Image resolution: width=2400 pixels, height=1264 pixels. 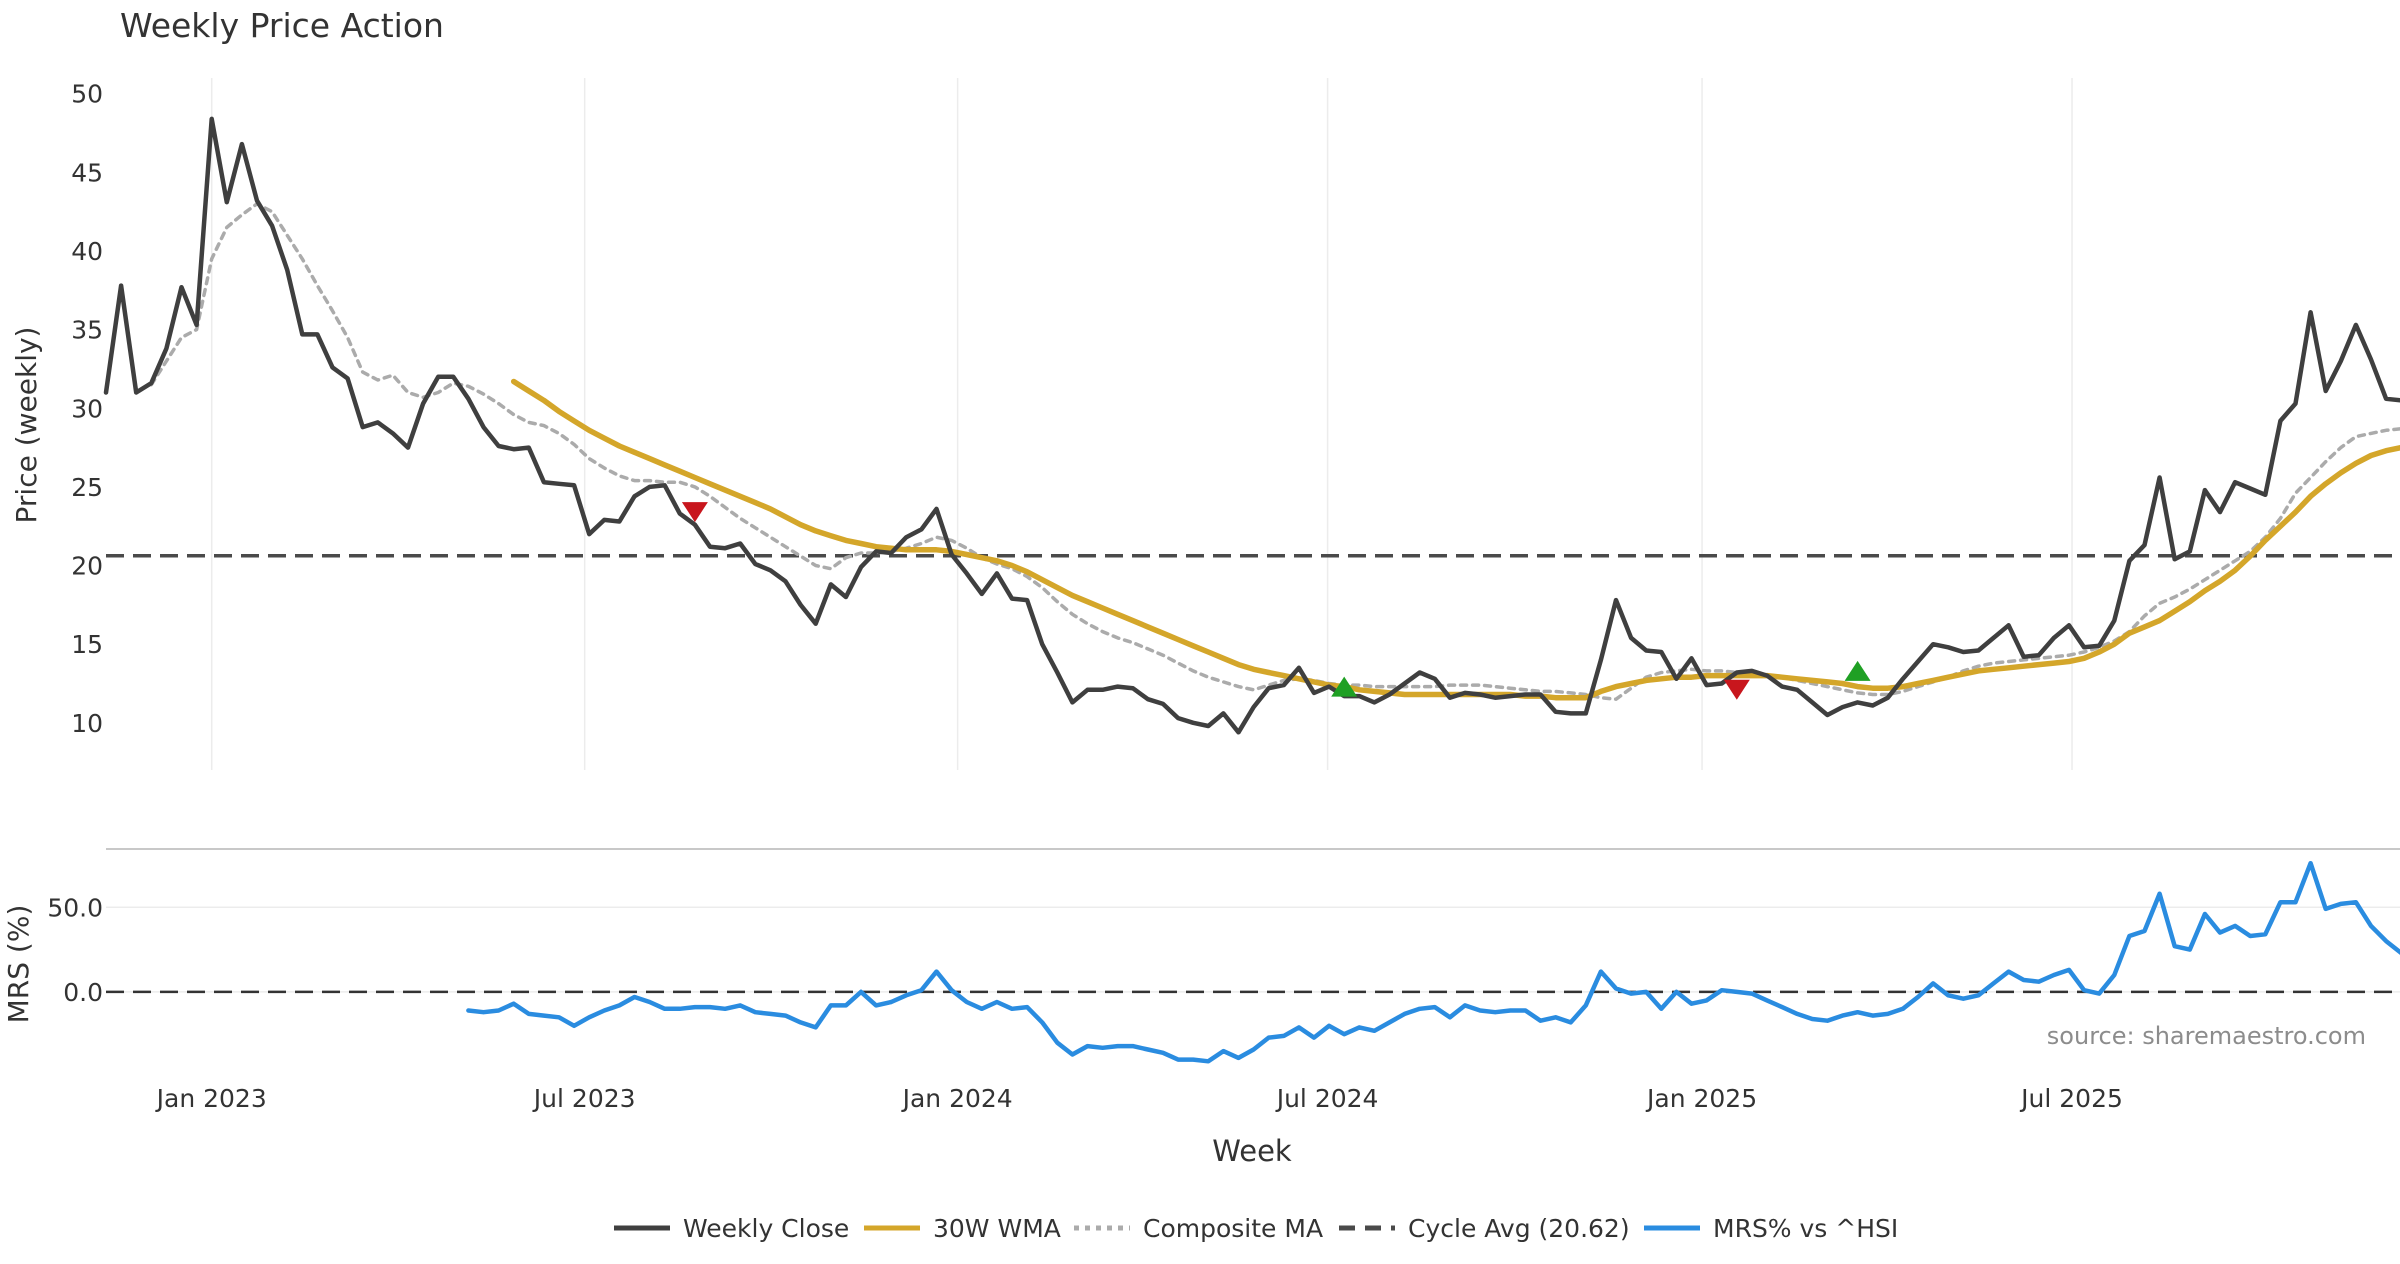 What do you see at coordinates (26, 425) in the screenshot?
I see `price-y-axis-label: Price (weekly)` at bounding box center [26, 425].